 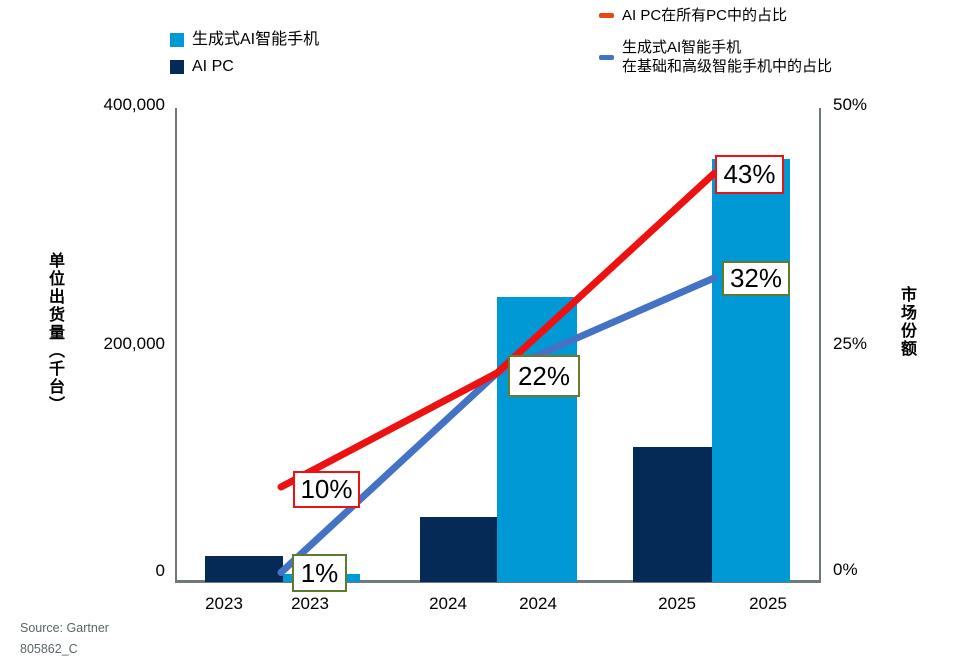 What do you see at coordinates (310, 603) in the screenshot?
I see `x-tick-2023-phone: 2023` at bounding box center [310, 603].